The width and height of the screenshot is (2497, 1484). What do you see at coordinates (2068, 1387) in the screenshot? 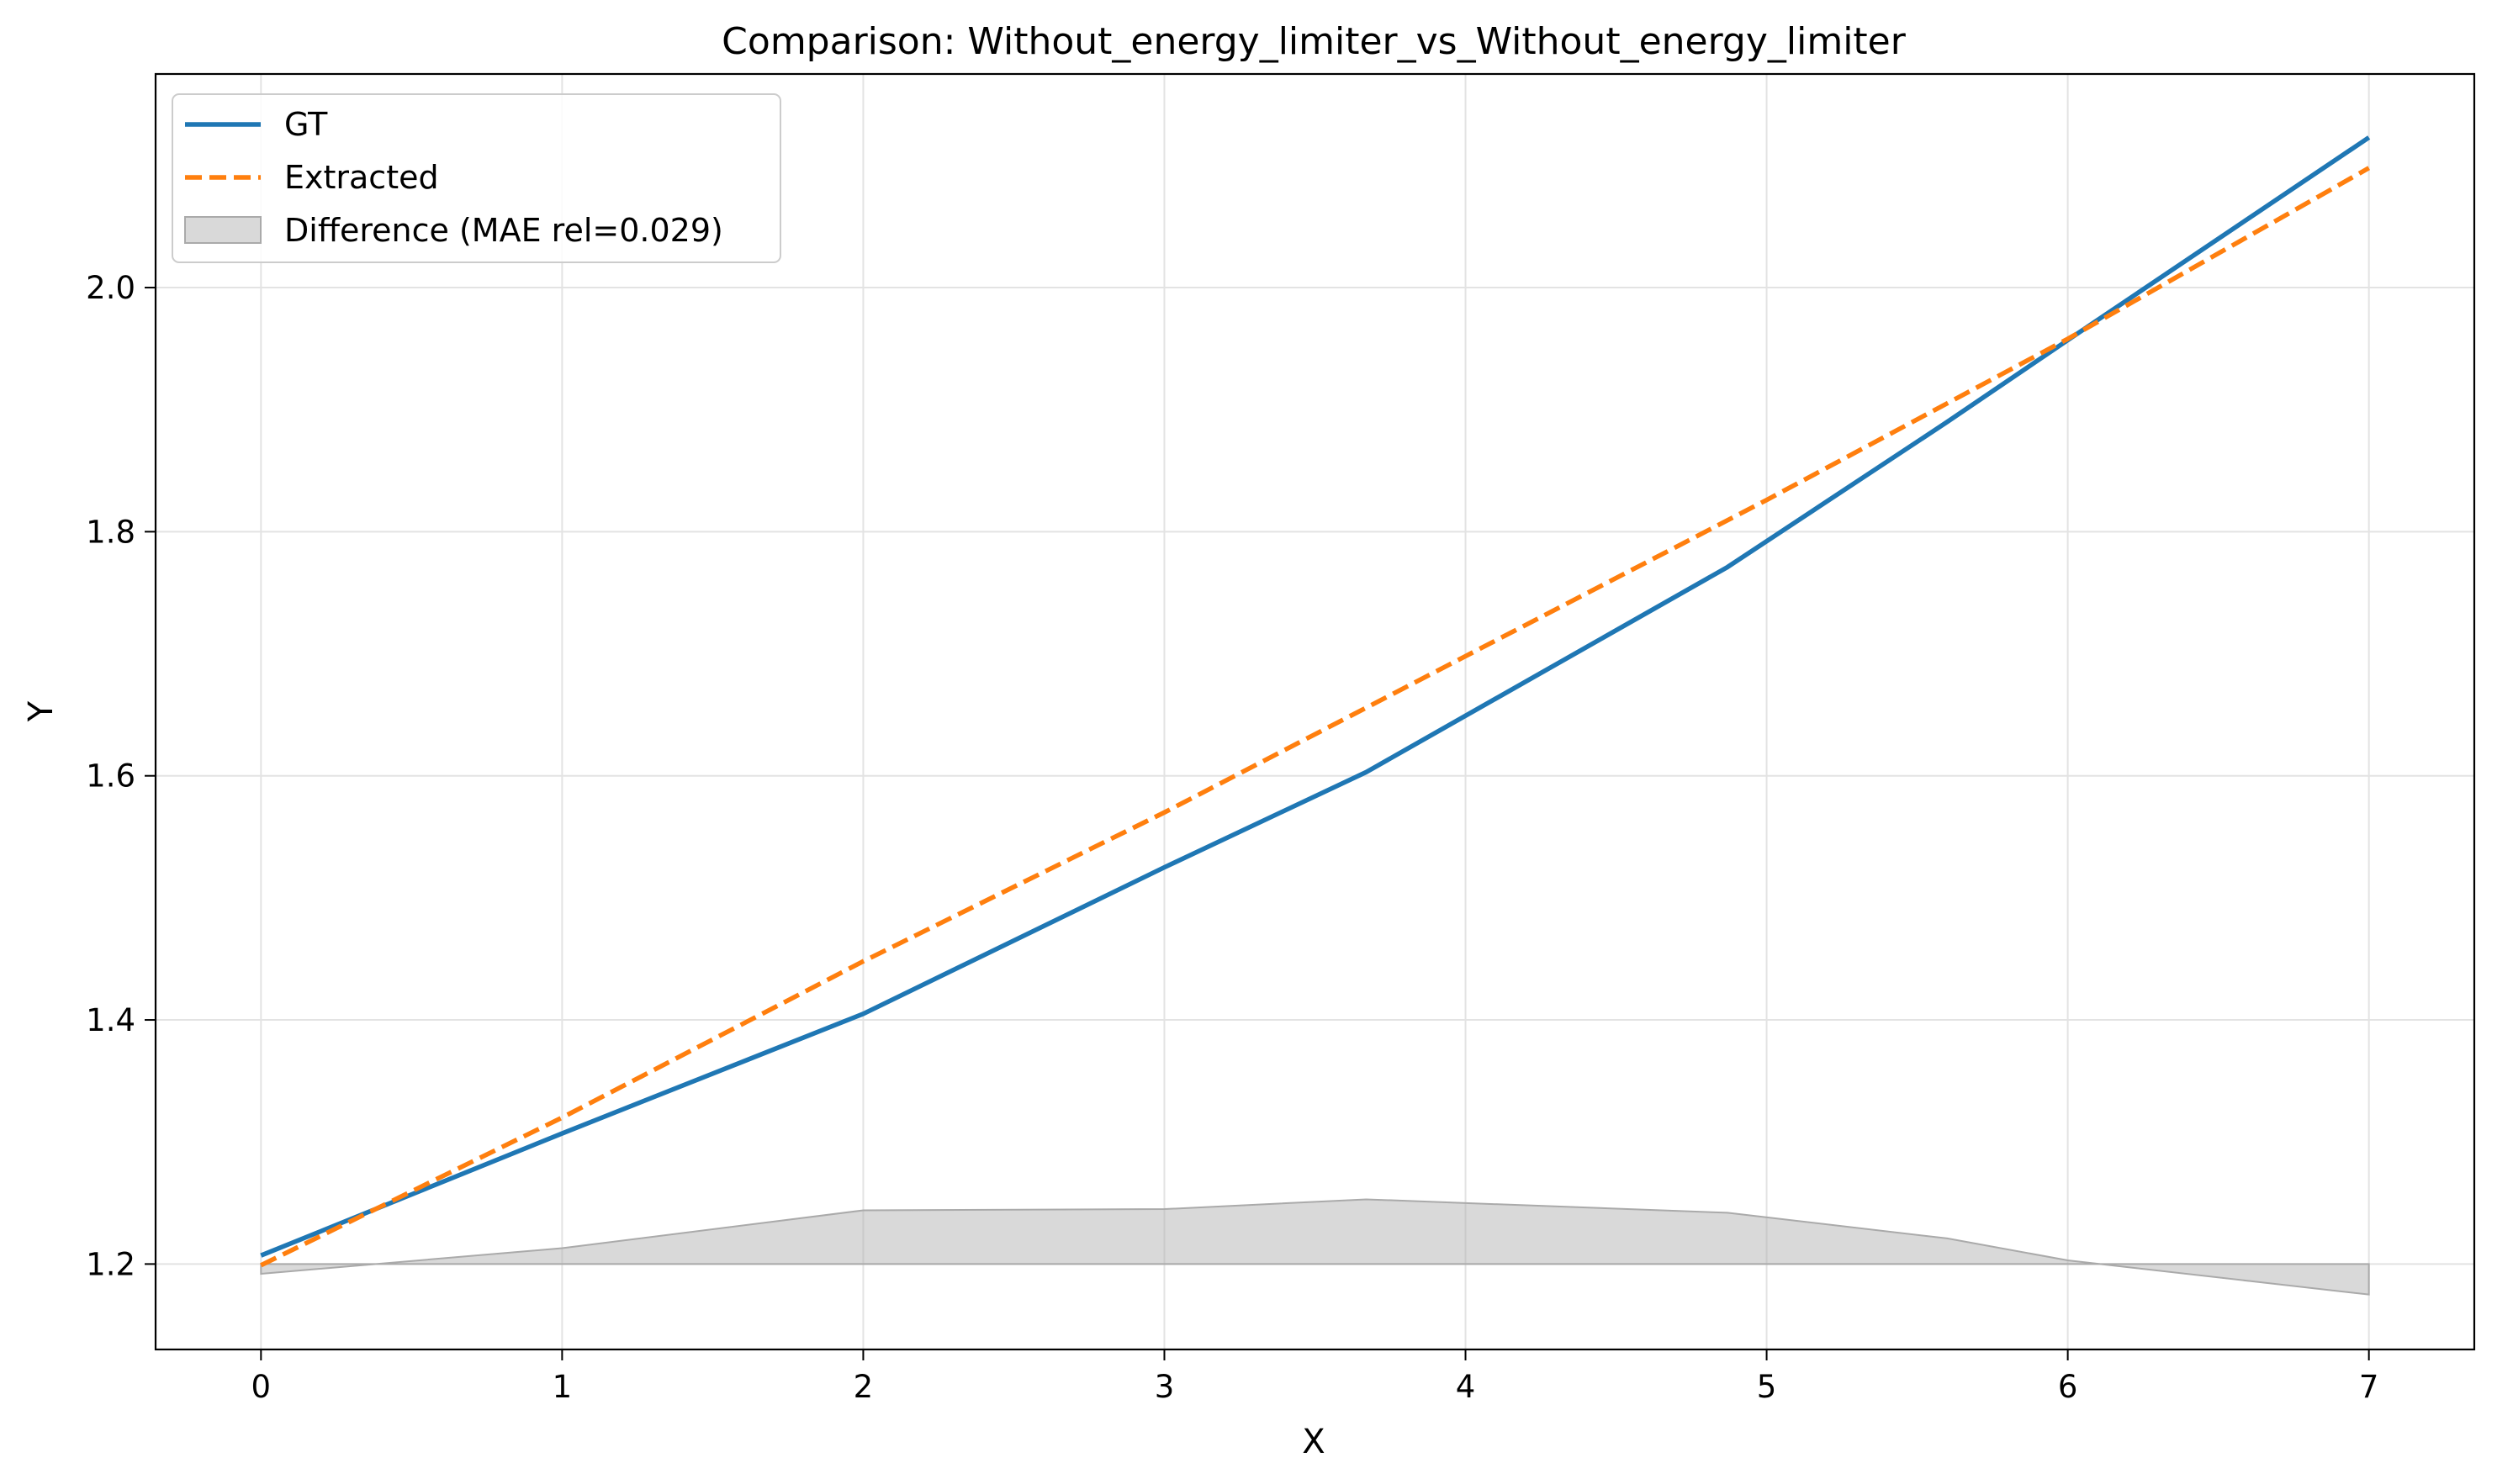
I see `x-tick-label: 6` at bounding box center [2068, 1387].